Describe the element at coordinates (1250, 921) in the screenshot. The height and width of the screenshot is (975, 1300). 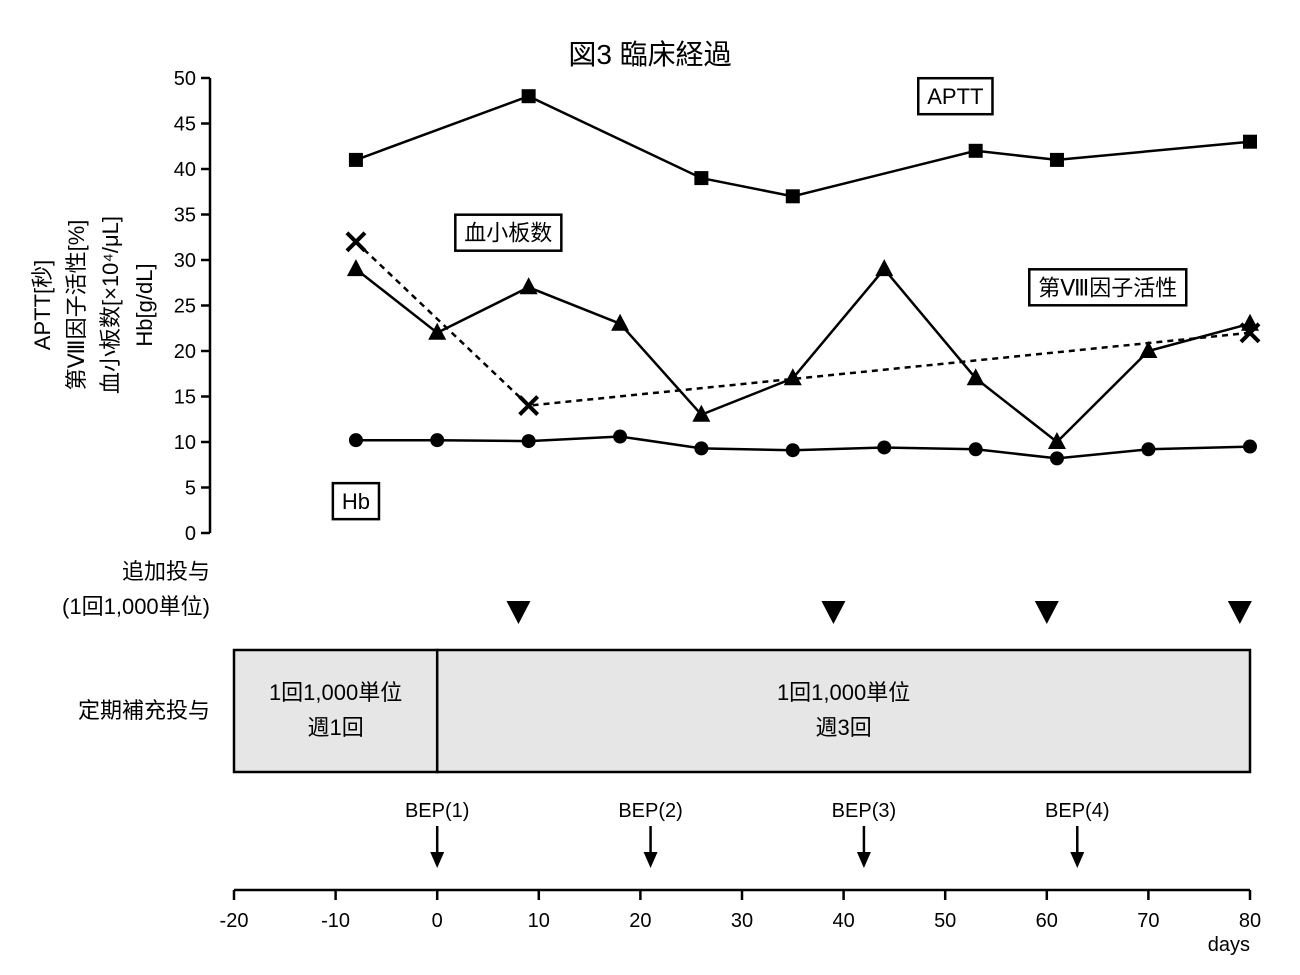
I see `x-tick-label: 80` at that location.